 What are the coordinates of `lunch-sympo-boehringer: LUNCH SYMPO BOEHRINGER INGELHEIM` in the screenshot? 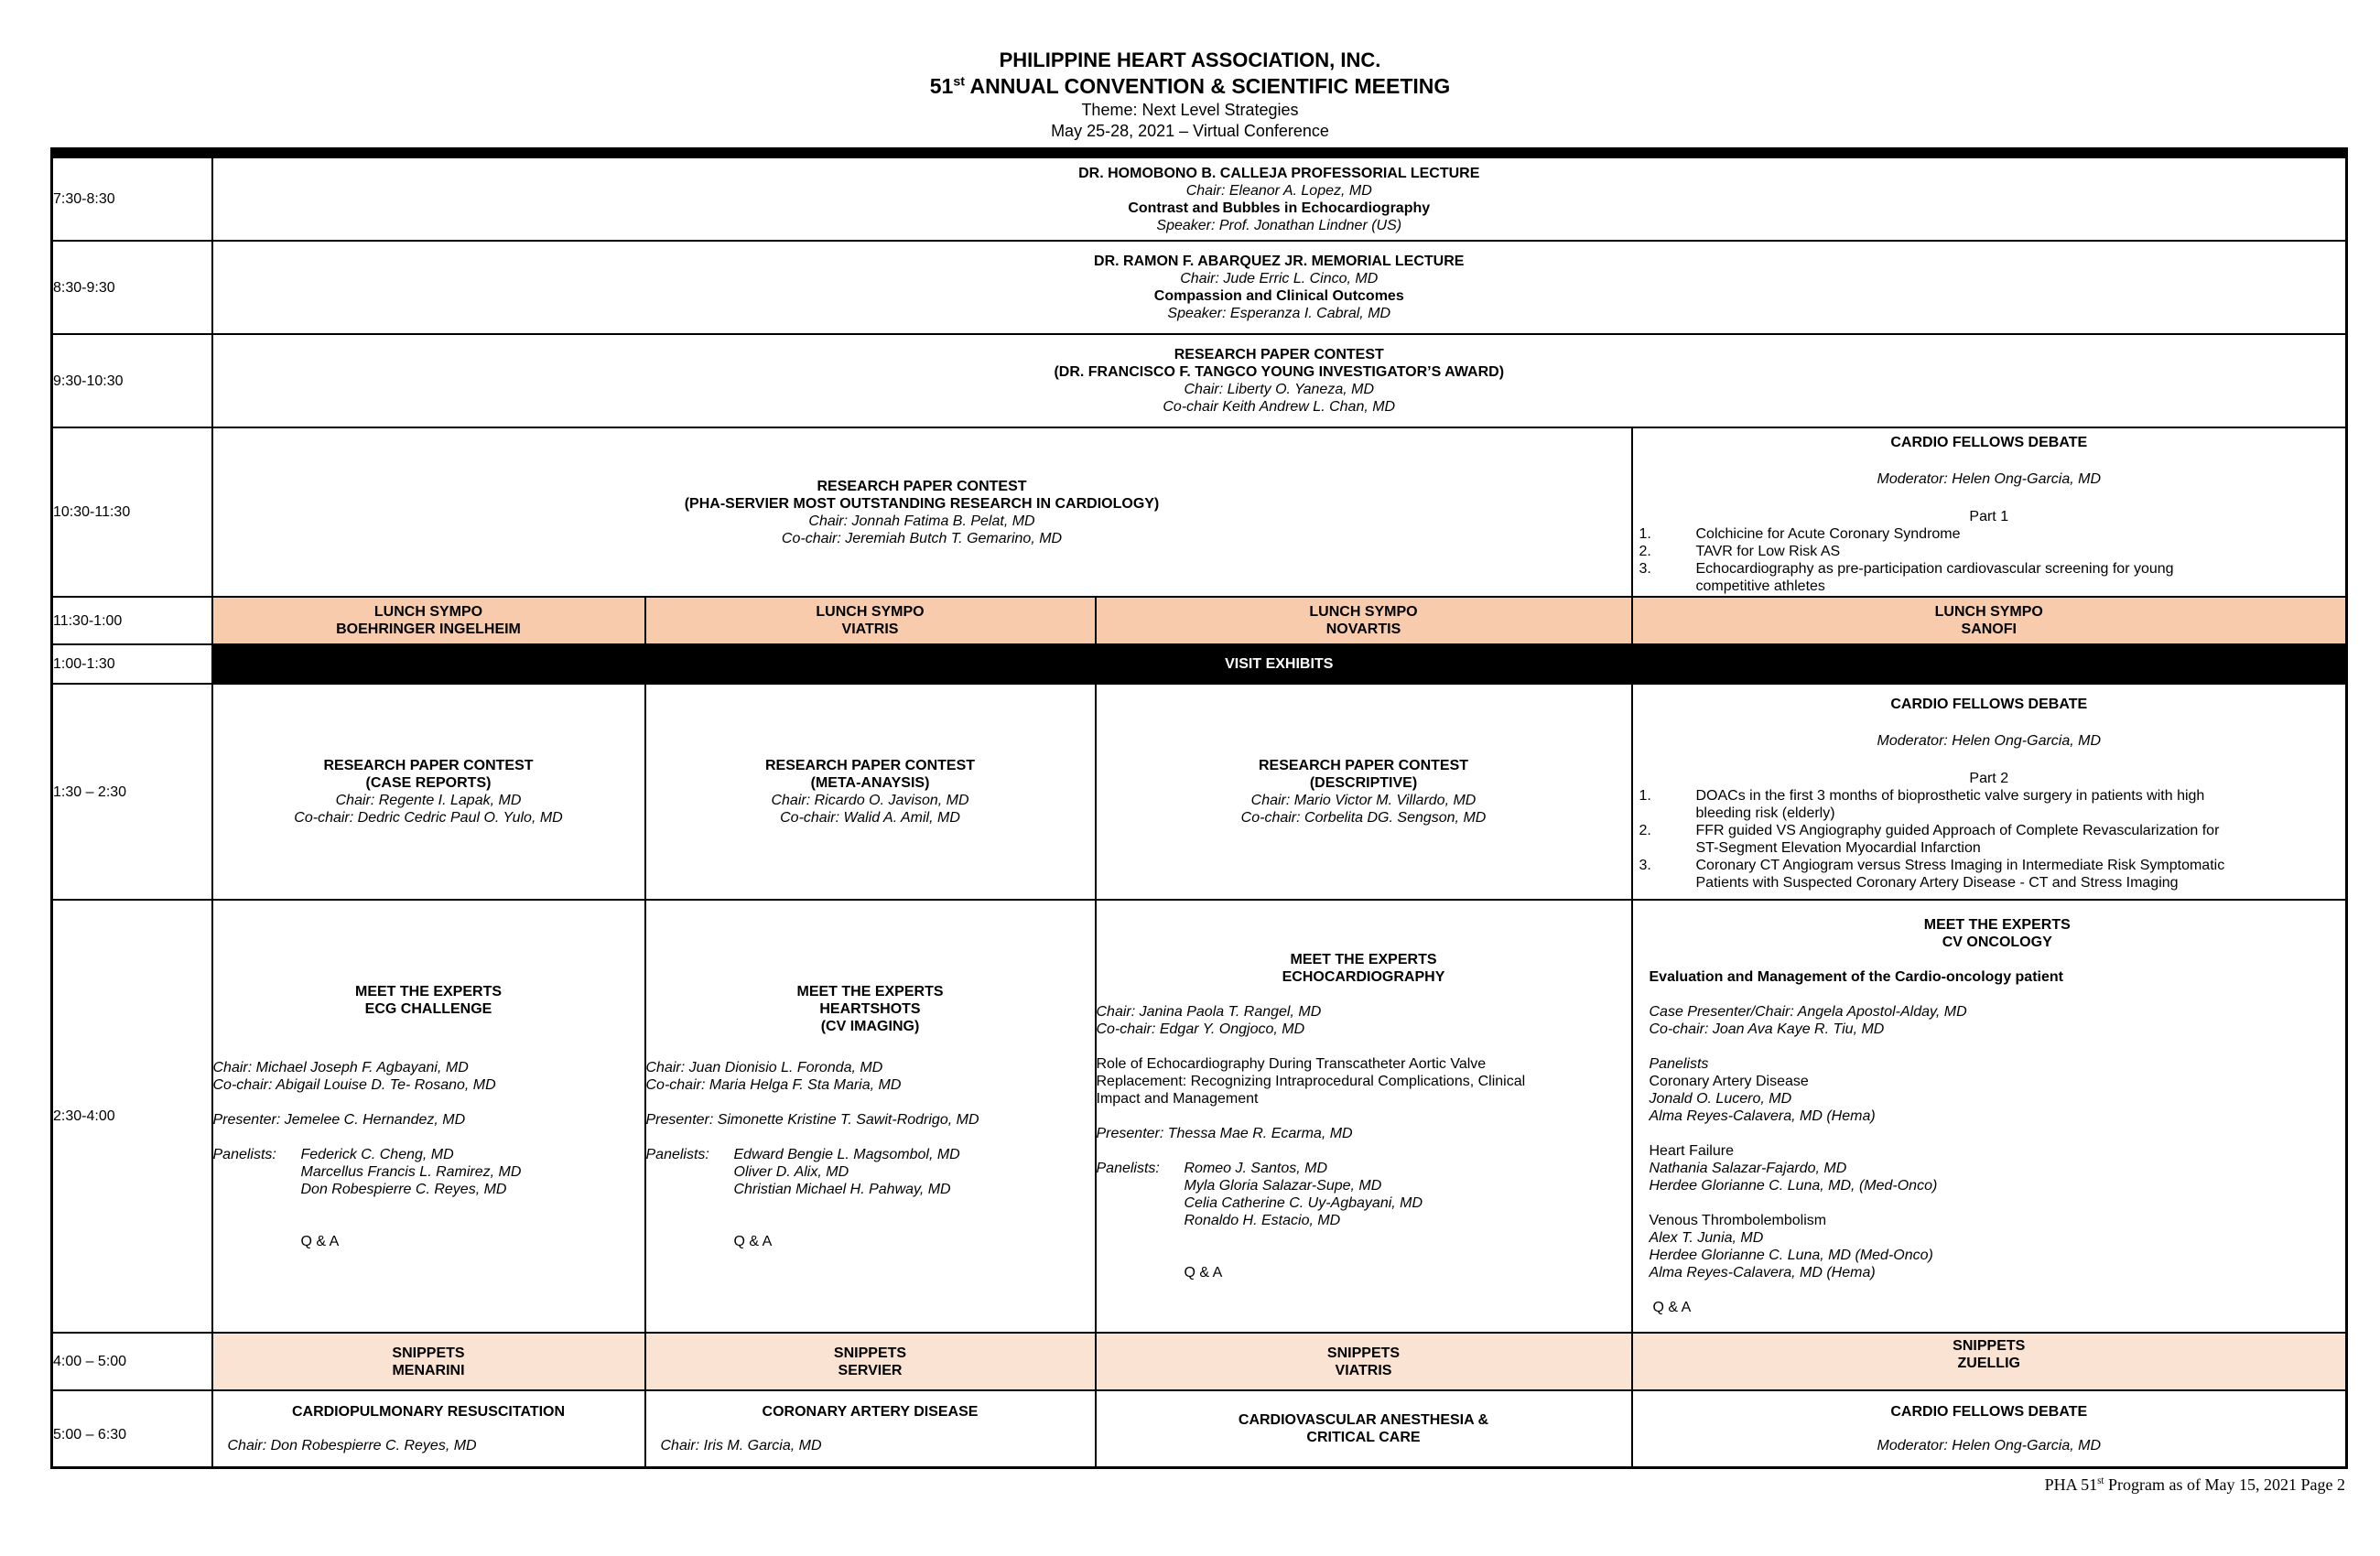 It's located at (428, 620).